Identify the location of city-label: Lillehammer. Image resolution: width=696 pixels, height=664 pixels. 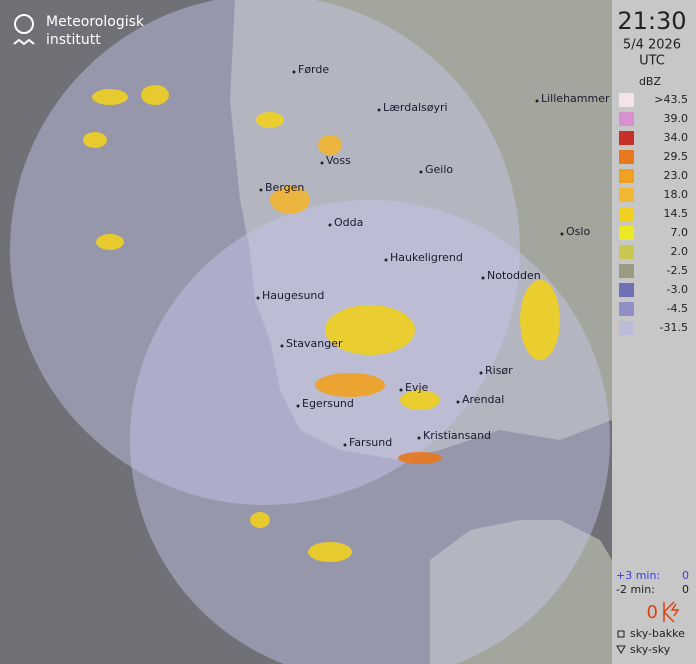
(575, 98).